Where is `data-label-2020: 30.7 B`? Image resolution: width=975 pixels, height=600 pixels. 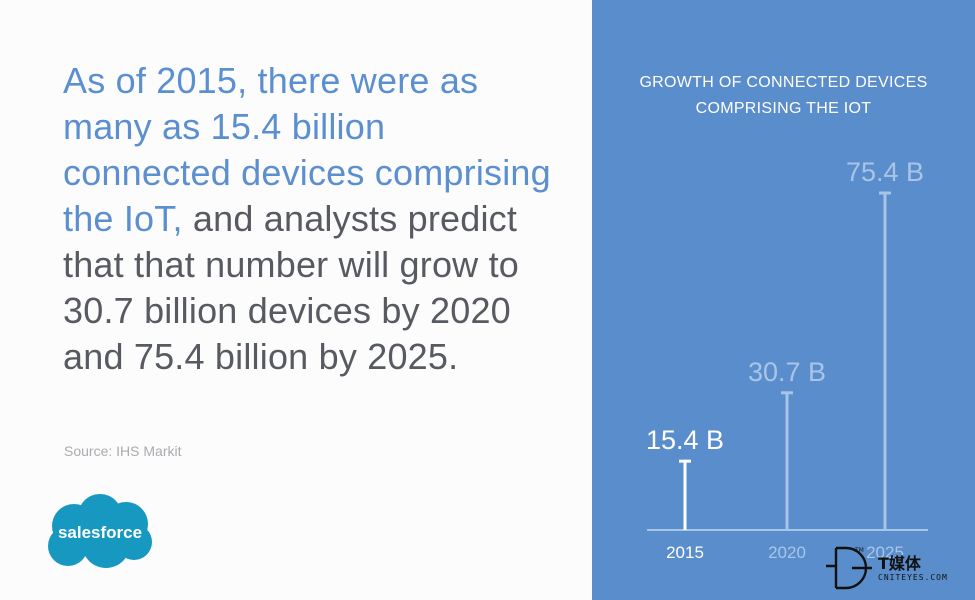 data-label-2020: 30.7 B is located at coordinates (787, 372).